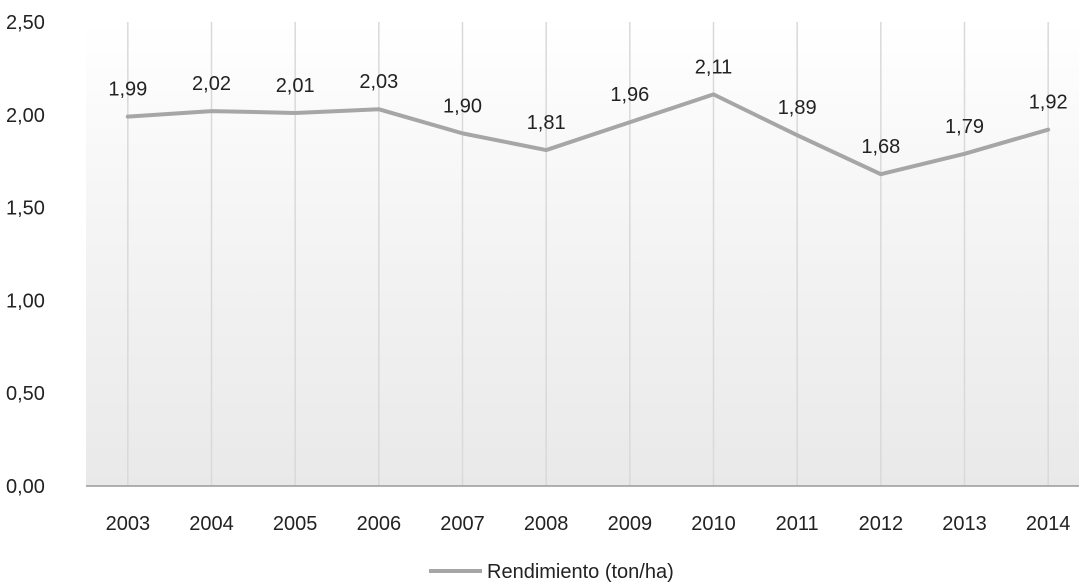  What do you see at coordinates (25, 394) in the screenshot?
I see `y-tick-label: 0,50` at bounding box center [25, 394].